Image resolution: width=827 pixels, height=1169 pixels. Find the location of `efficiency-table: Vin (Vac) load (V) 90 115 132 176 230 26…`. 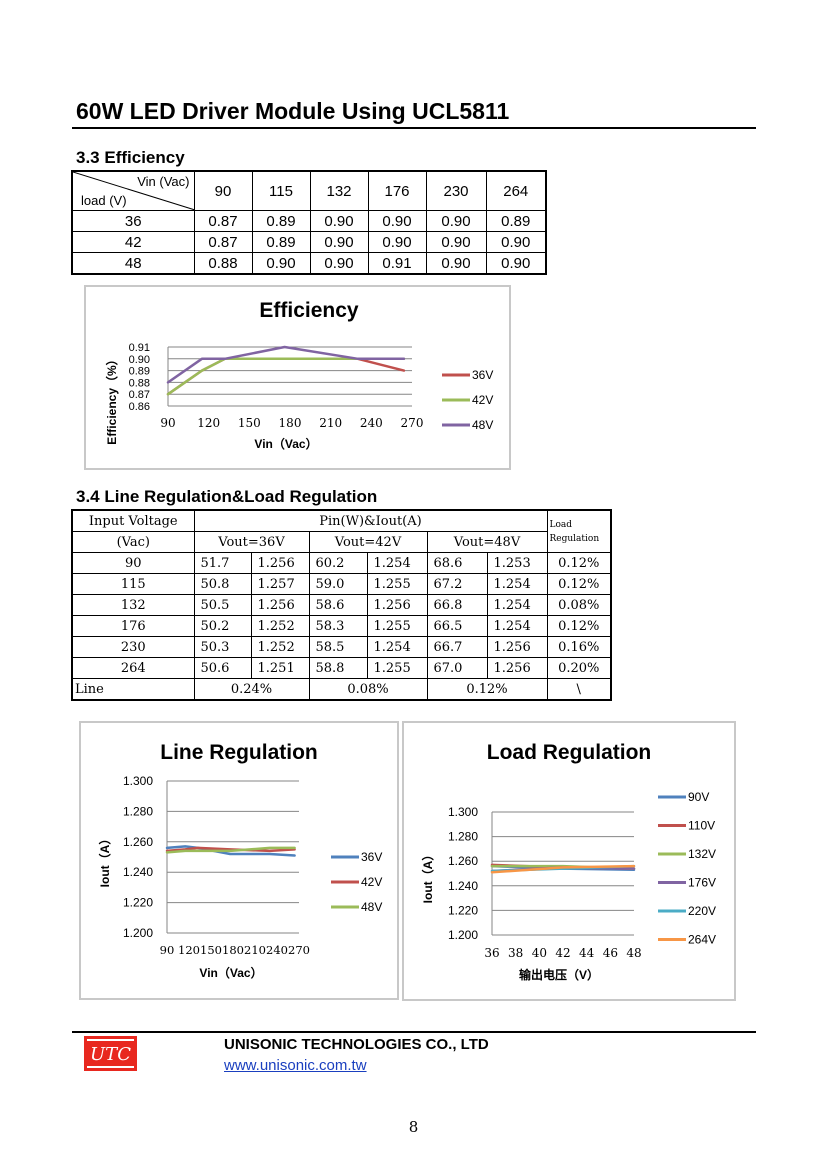

efficiency-table: Vin (Vac) load (V) 90 115 132 176 230 26… is located at coordinates (309, 222).